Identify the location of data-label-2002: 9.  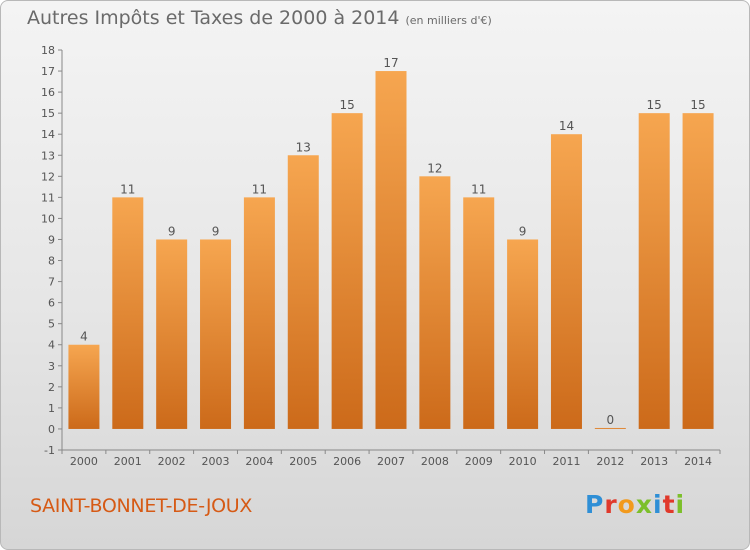
(172, 231).